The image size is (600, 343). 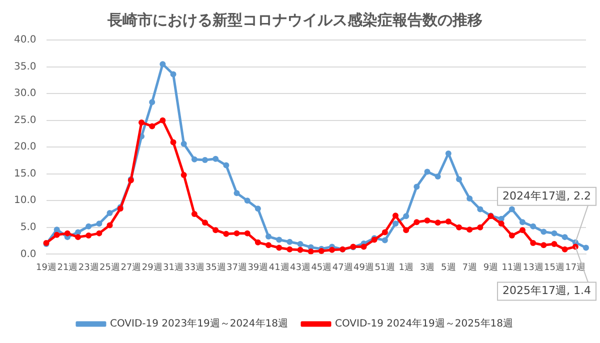 I want to click on x-tick-label: 33週, so click(x=194, y=267).